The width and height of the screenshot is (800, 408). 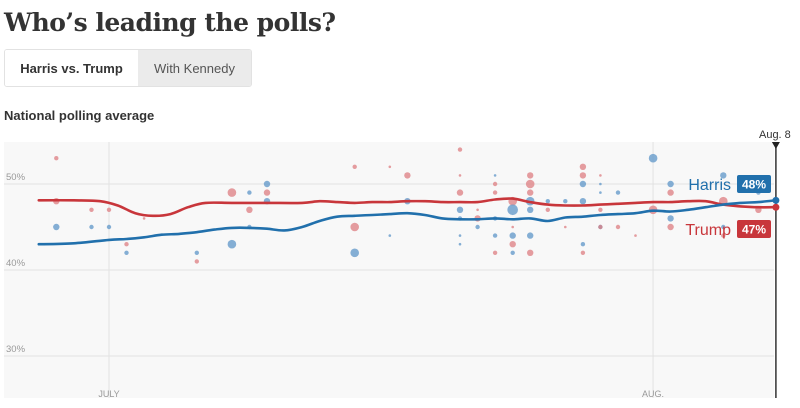 I want to click on down-triangle-icon, so click(x=775, y=145).